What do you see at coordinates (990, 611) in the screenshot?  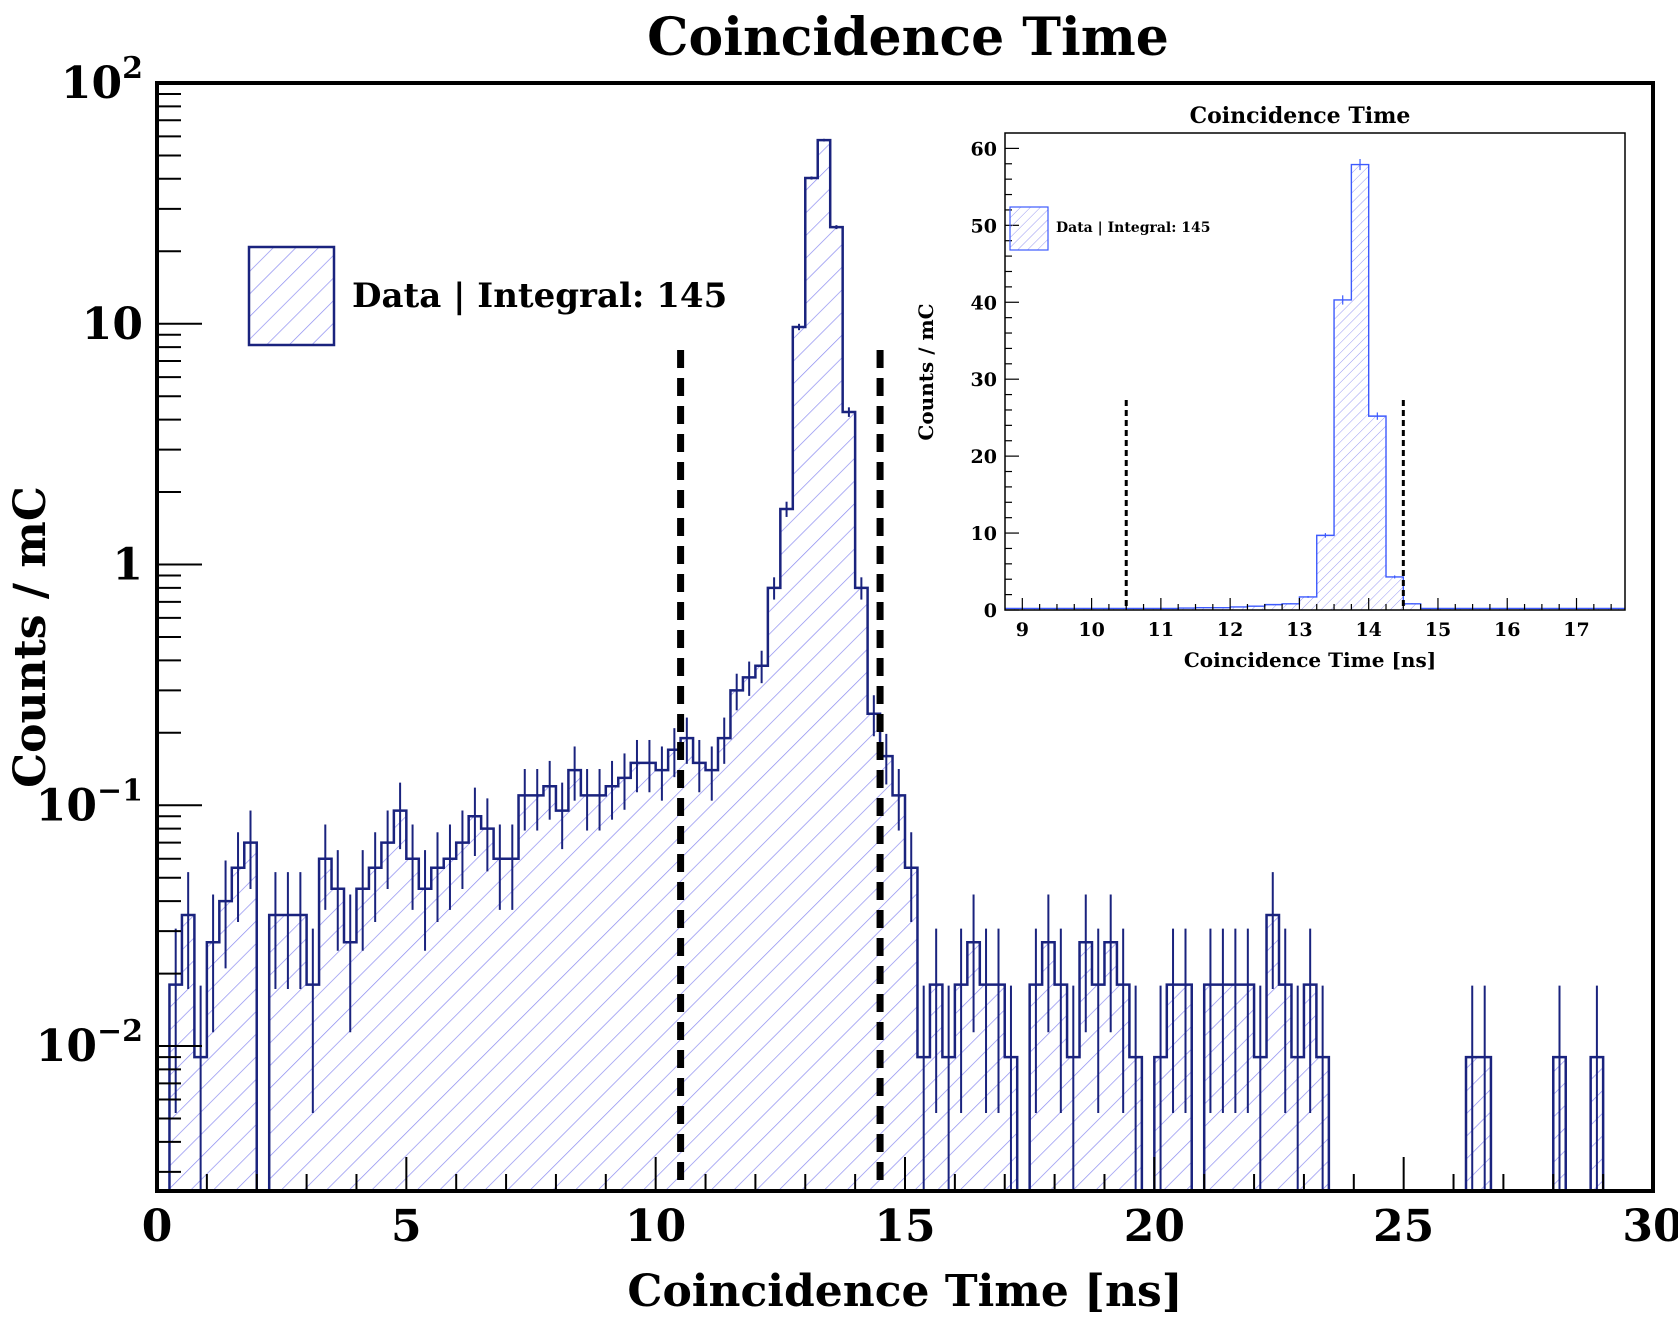 I see `inset-y-tick-label: 0` at bounding box center [990, 611].